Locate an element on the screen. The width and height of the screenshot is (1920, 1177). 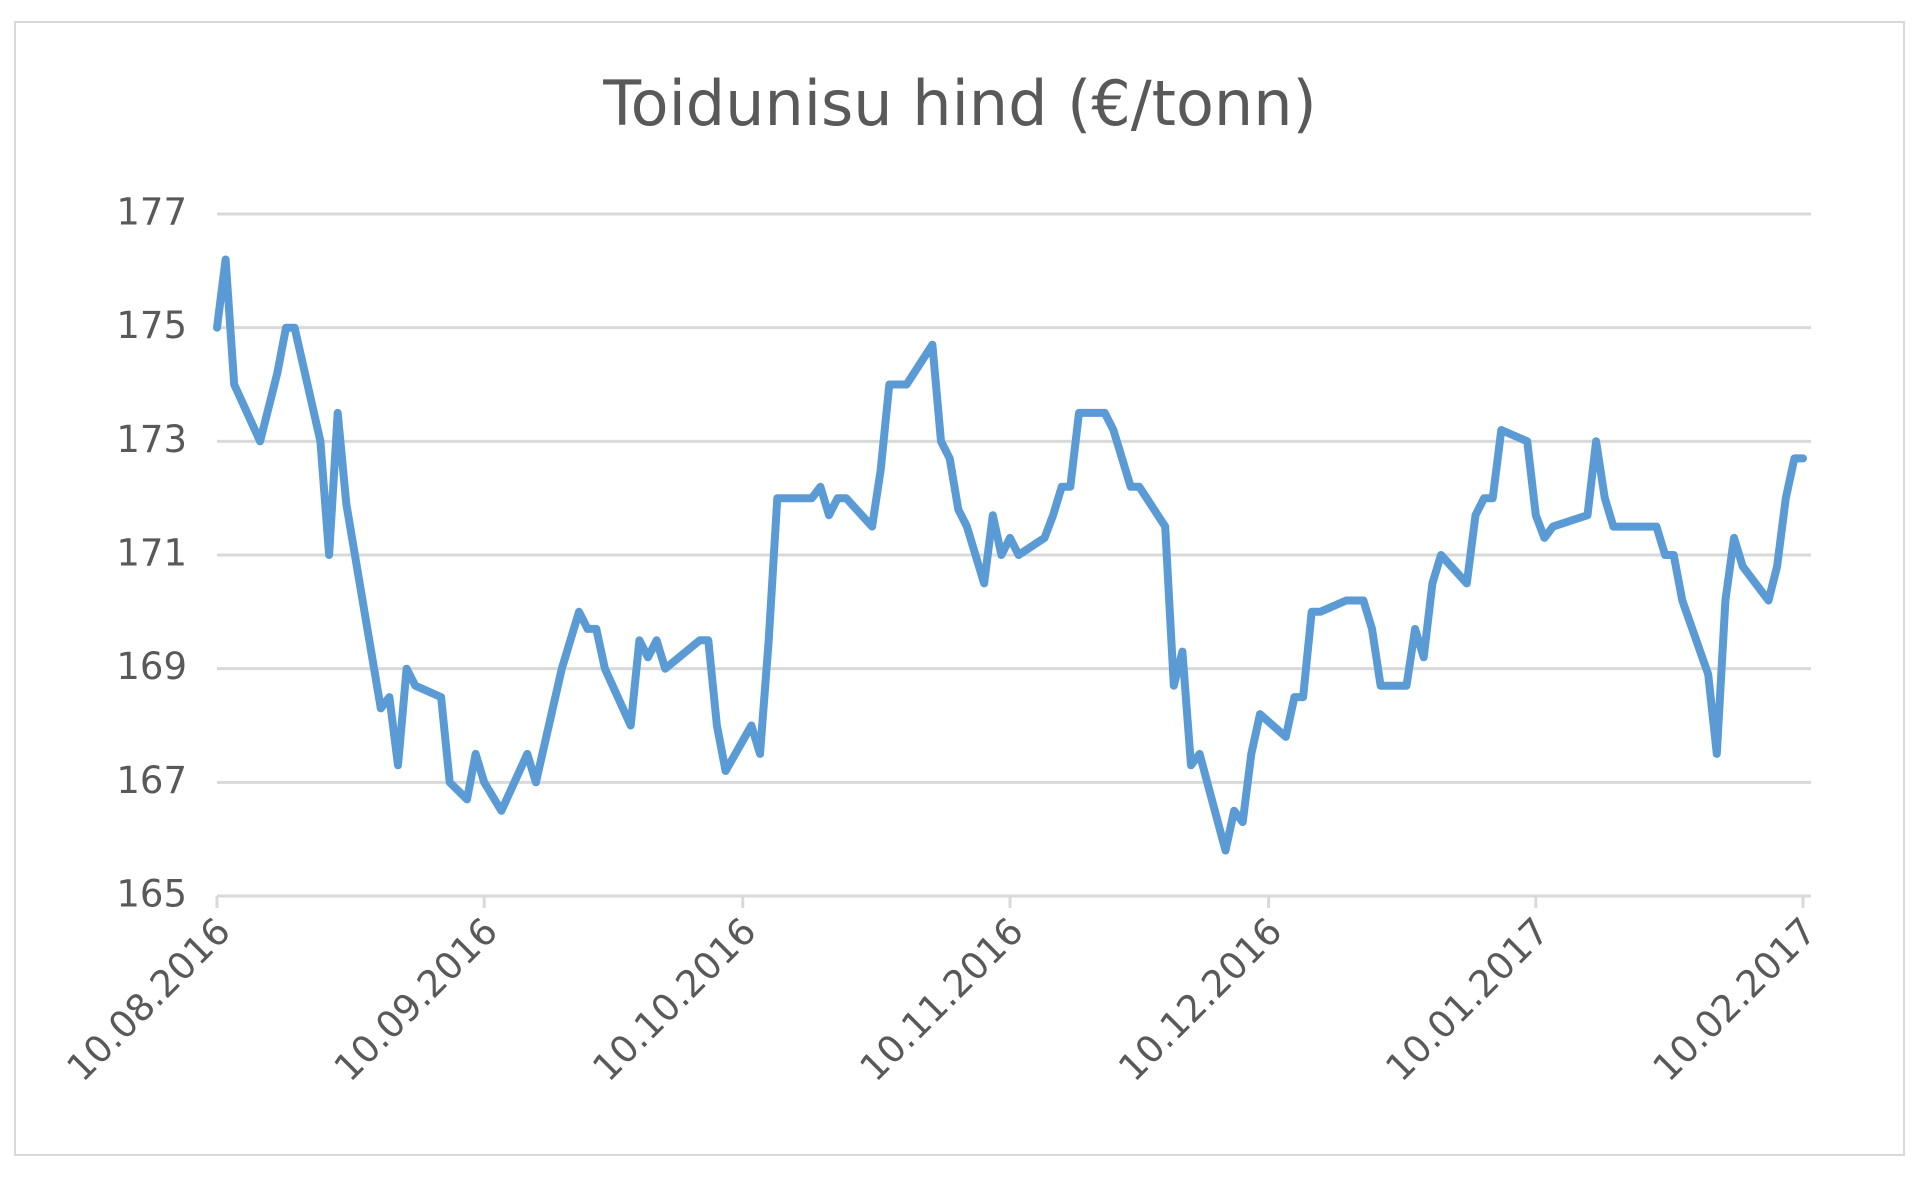
chart-title: Toidunisu hind (€/tonn) is located at coordinates (959, 103).